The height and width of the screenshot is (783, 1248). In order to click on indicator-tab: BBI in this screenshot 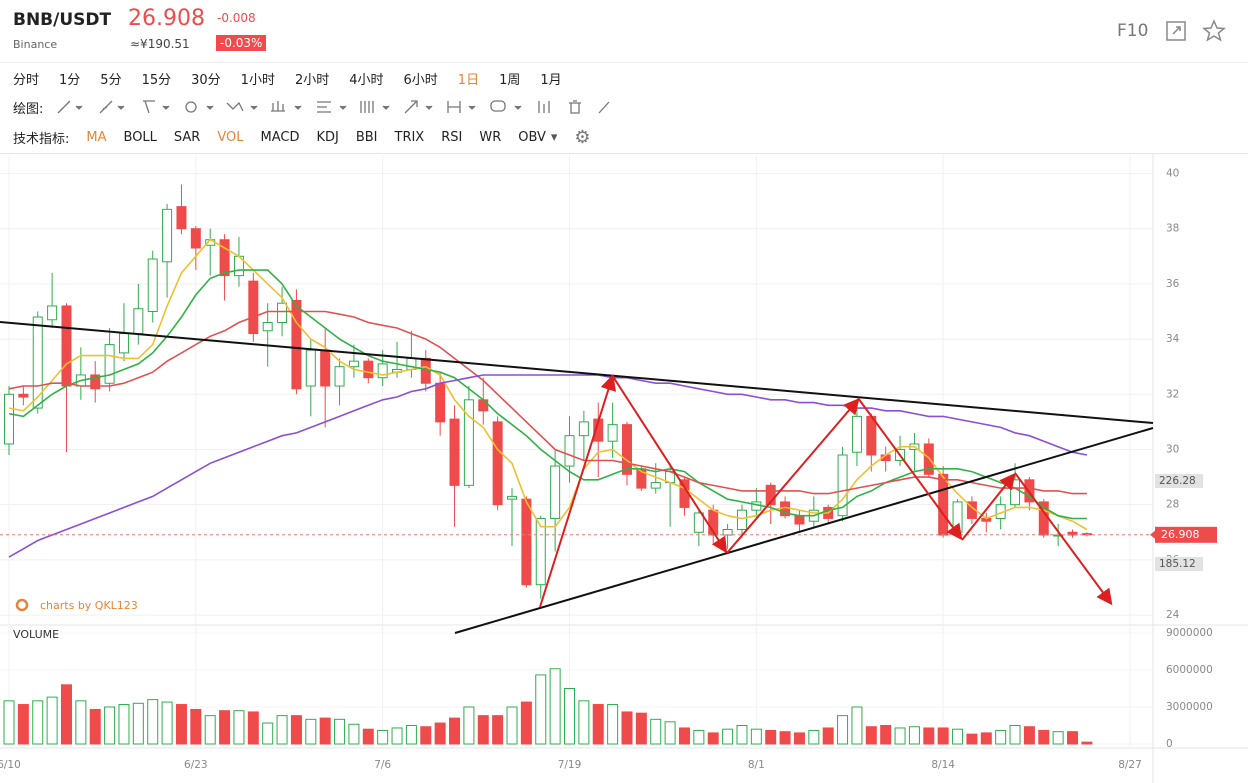, I will do `click(366, 137)`.